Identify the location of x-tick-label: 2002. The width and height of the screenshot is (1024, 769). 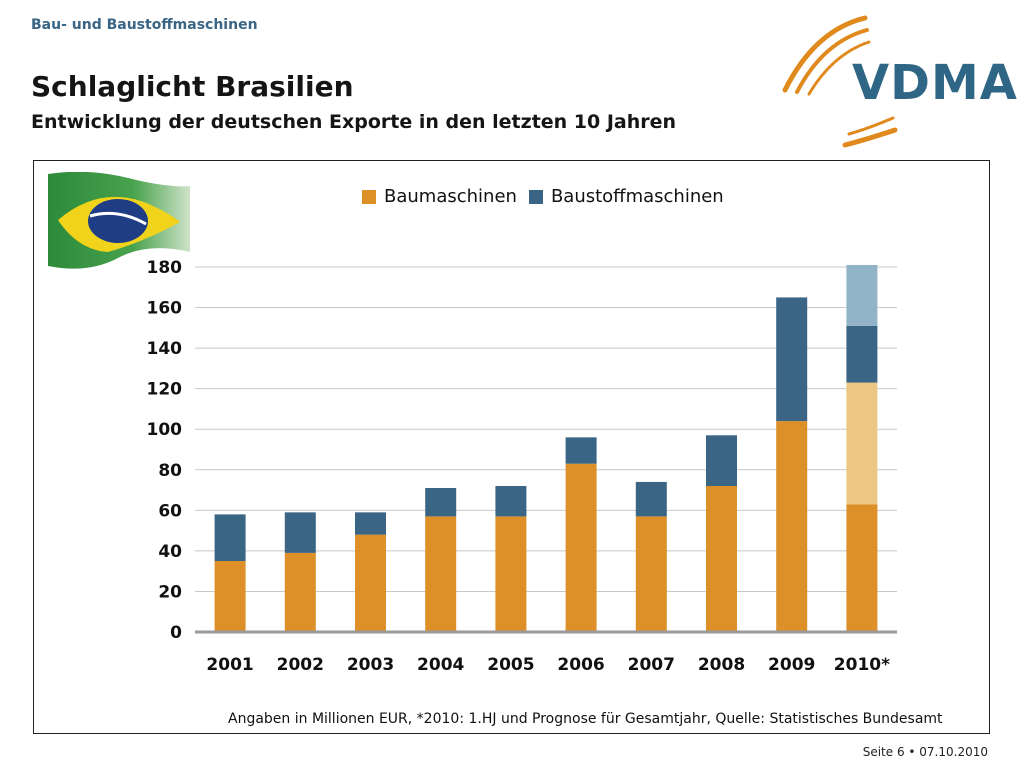
(300, 665).